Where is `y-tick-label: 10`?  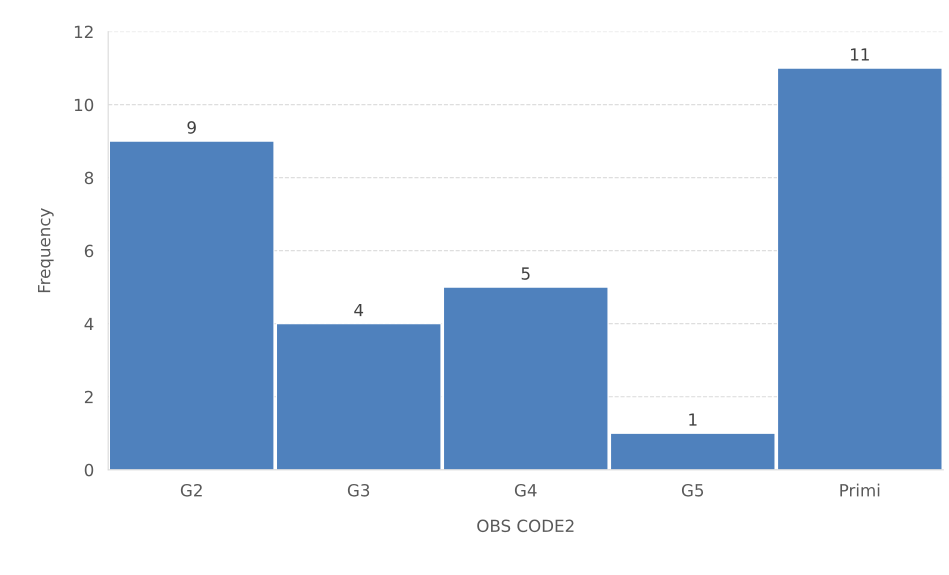
y-tick-label: 10 is located at coordinates (84, 105).